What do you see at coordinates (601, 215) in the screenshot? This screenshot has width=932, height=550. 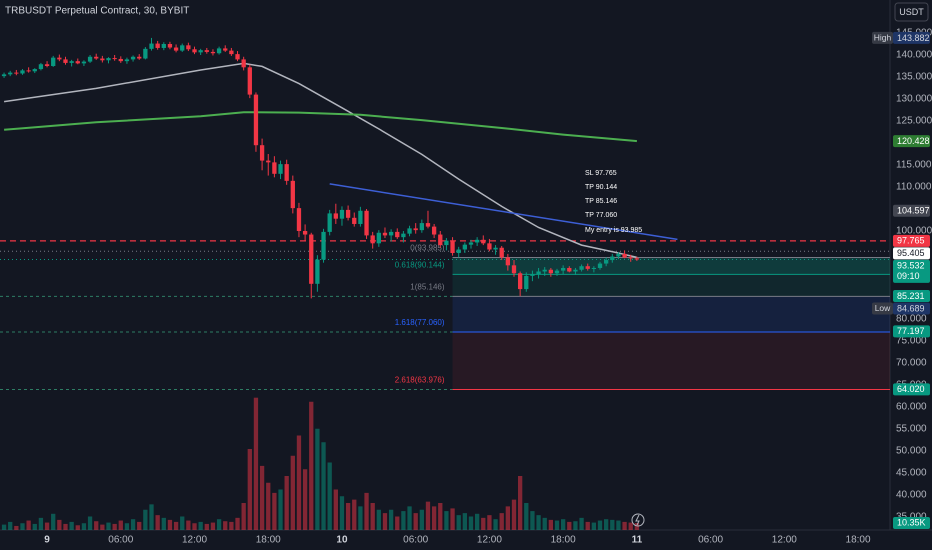 I see `note: TP 77.060` at bounding box center [601, 215].